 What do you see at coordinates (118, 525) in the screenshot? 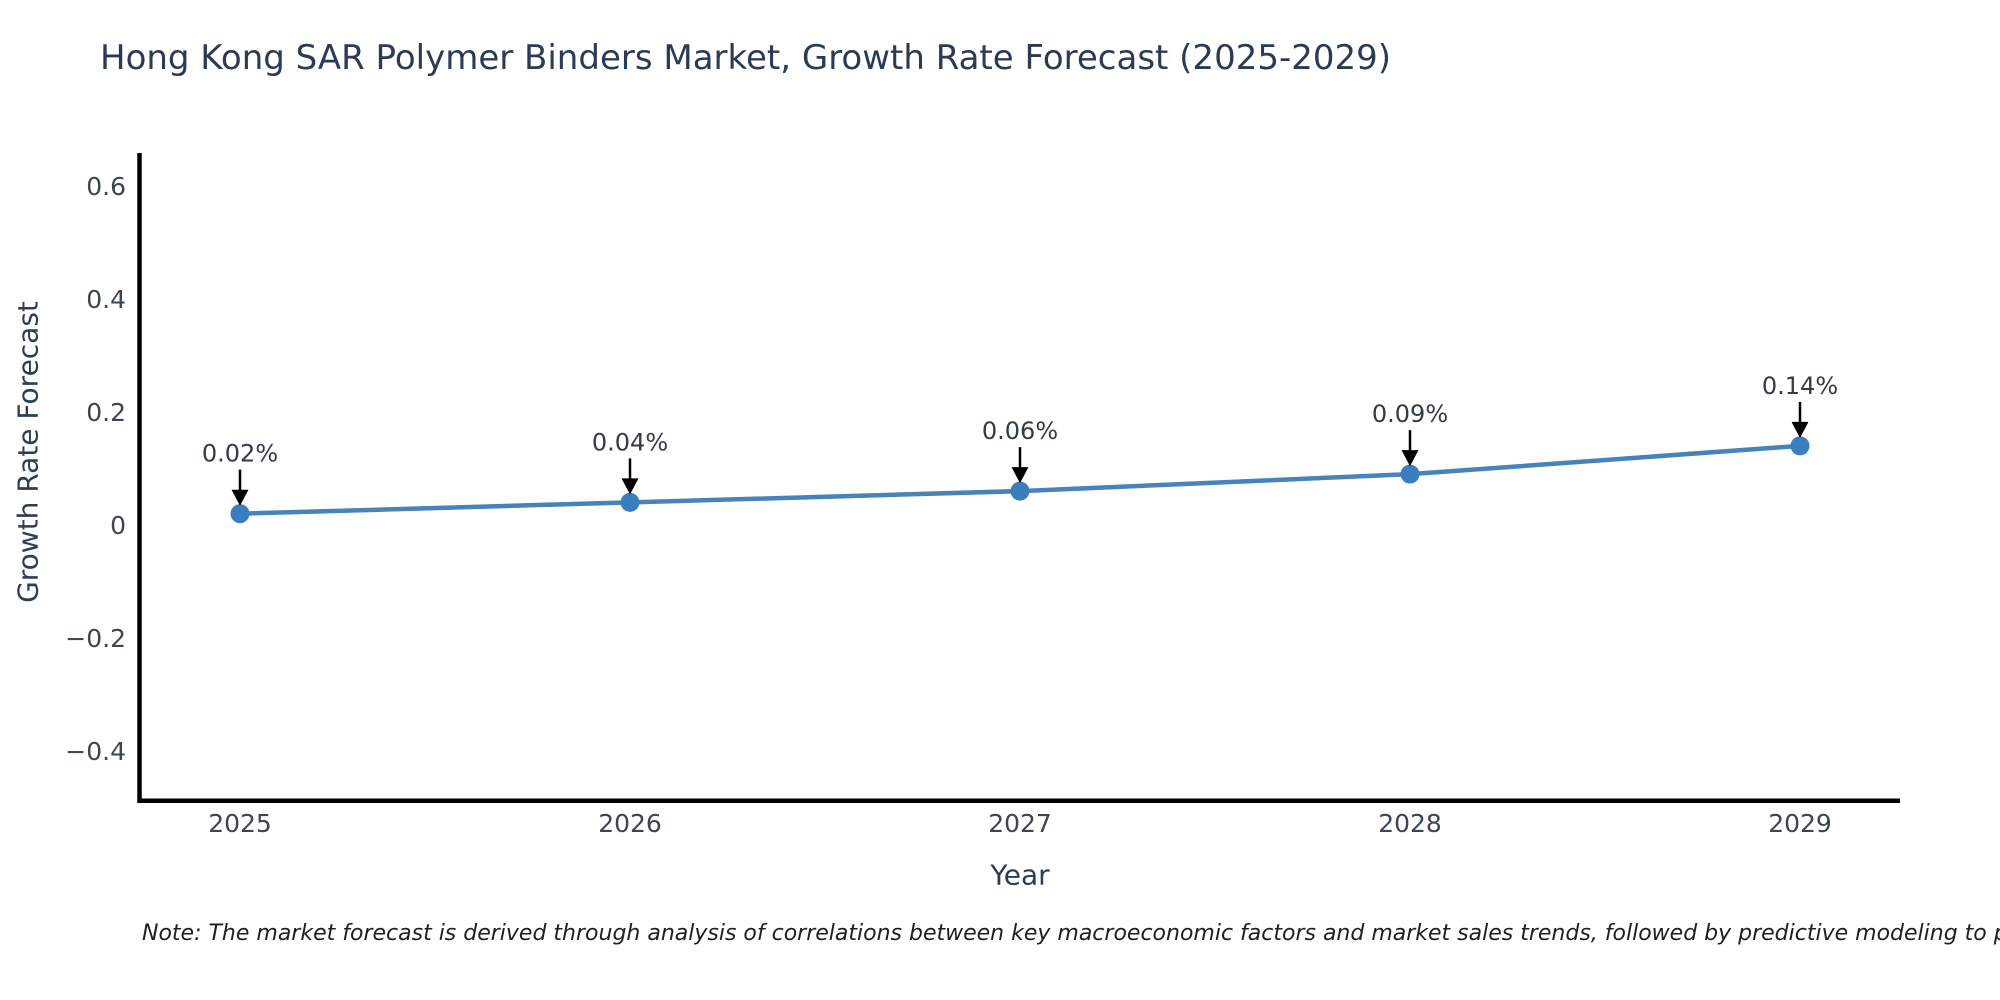
I see `y-tick-label: 0` at bounding box center [118, 525].